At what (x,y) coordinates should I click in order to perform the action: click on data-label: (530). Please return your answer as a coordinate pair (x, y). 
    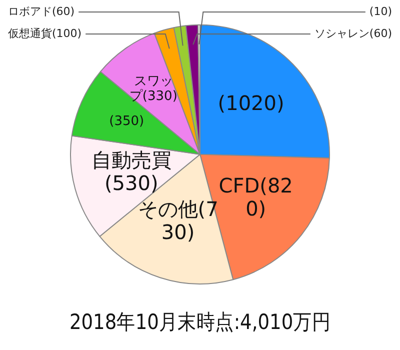
    Looking at the image, I should click on (131, 183).